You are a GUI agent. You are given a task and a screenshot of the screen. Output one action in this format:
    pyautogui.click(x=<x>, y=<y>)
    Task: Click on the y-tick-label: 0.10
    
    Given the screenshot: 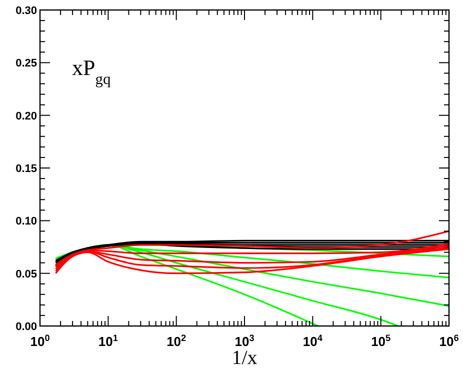 What is the action you would take?
    pyautogui.click(x=26, y=222)
    